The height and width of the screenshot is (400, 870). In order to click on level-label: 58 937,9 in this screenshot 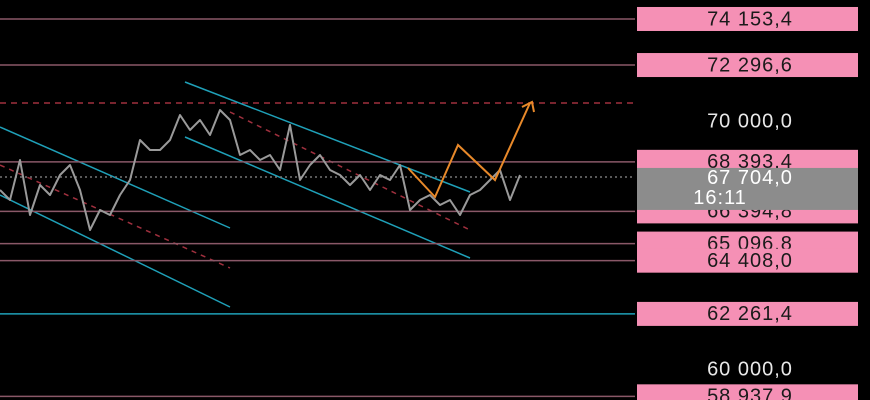, I will do `click(750, 393)`.